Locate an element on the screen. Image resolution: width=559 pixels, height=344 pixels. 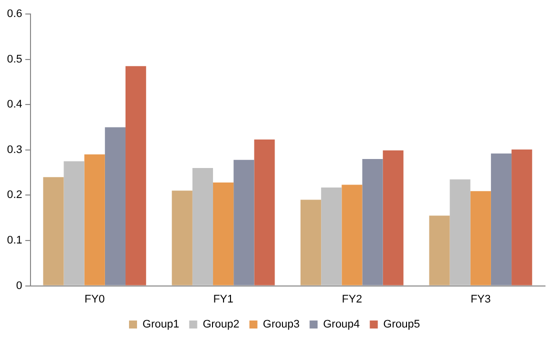
y-tick-label: 0.6 is located at coordinates (14, 14).